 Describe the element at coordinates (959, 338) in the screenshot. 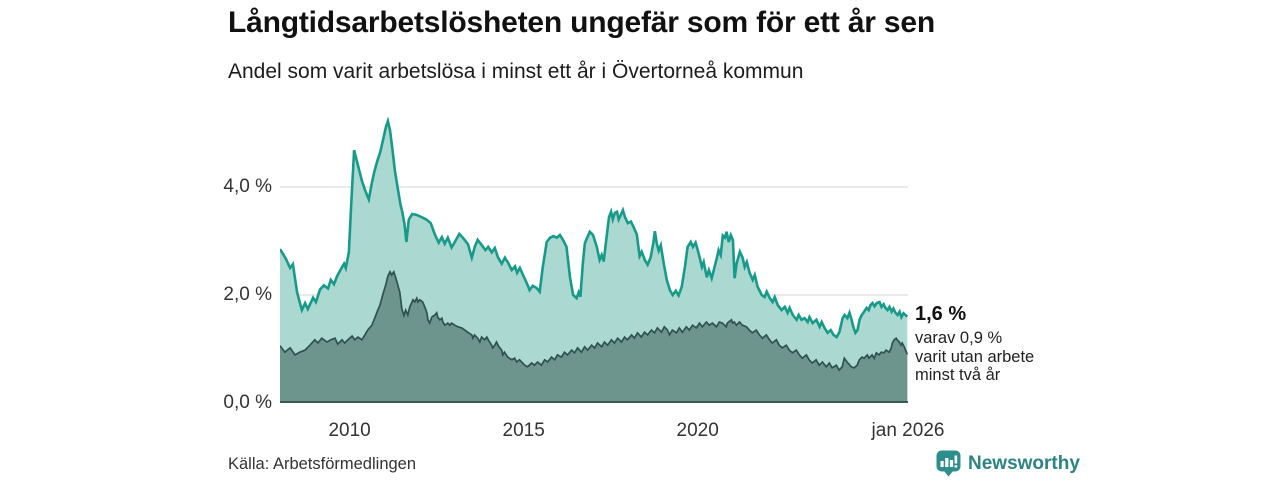

I see `annotation-line: varav 0,9 %` at that location.